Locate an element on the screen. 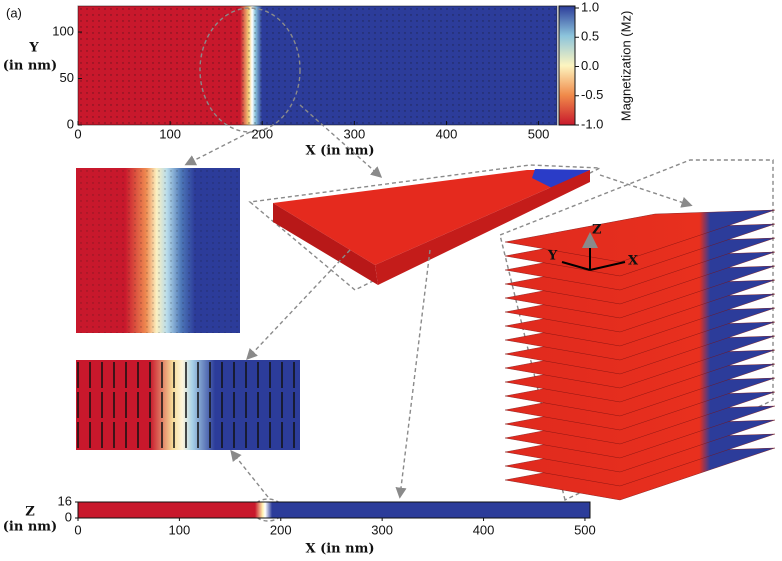 This screenshot has width=782, height=561. z-axis-label: Z is located at coordinates (30, 512).